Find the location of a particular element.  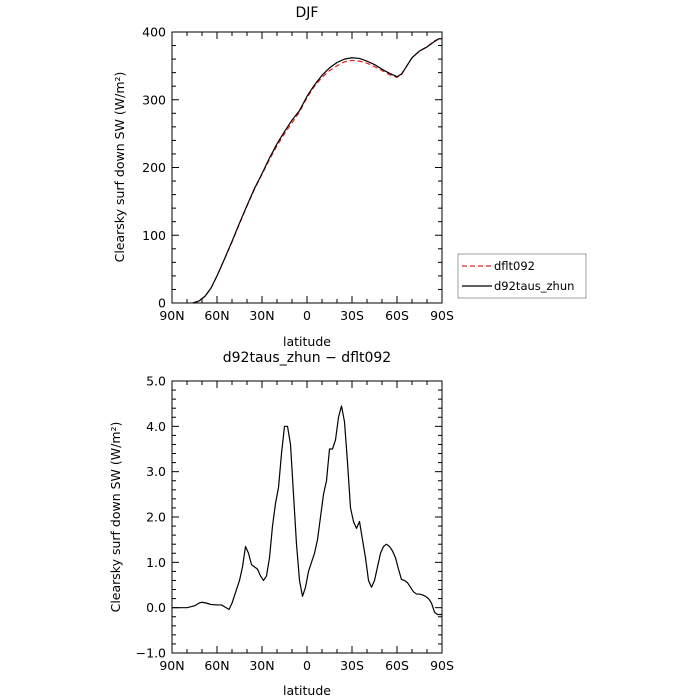

bottom-series-group is located at coordinates (307, 510).